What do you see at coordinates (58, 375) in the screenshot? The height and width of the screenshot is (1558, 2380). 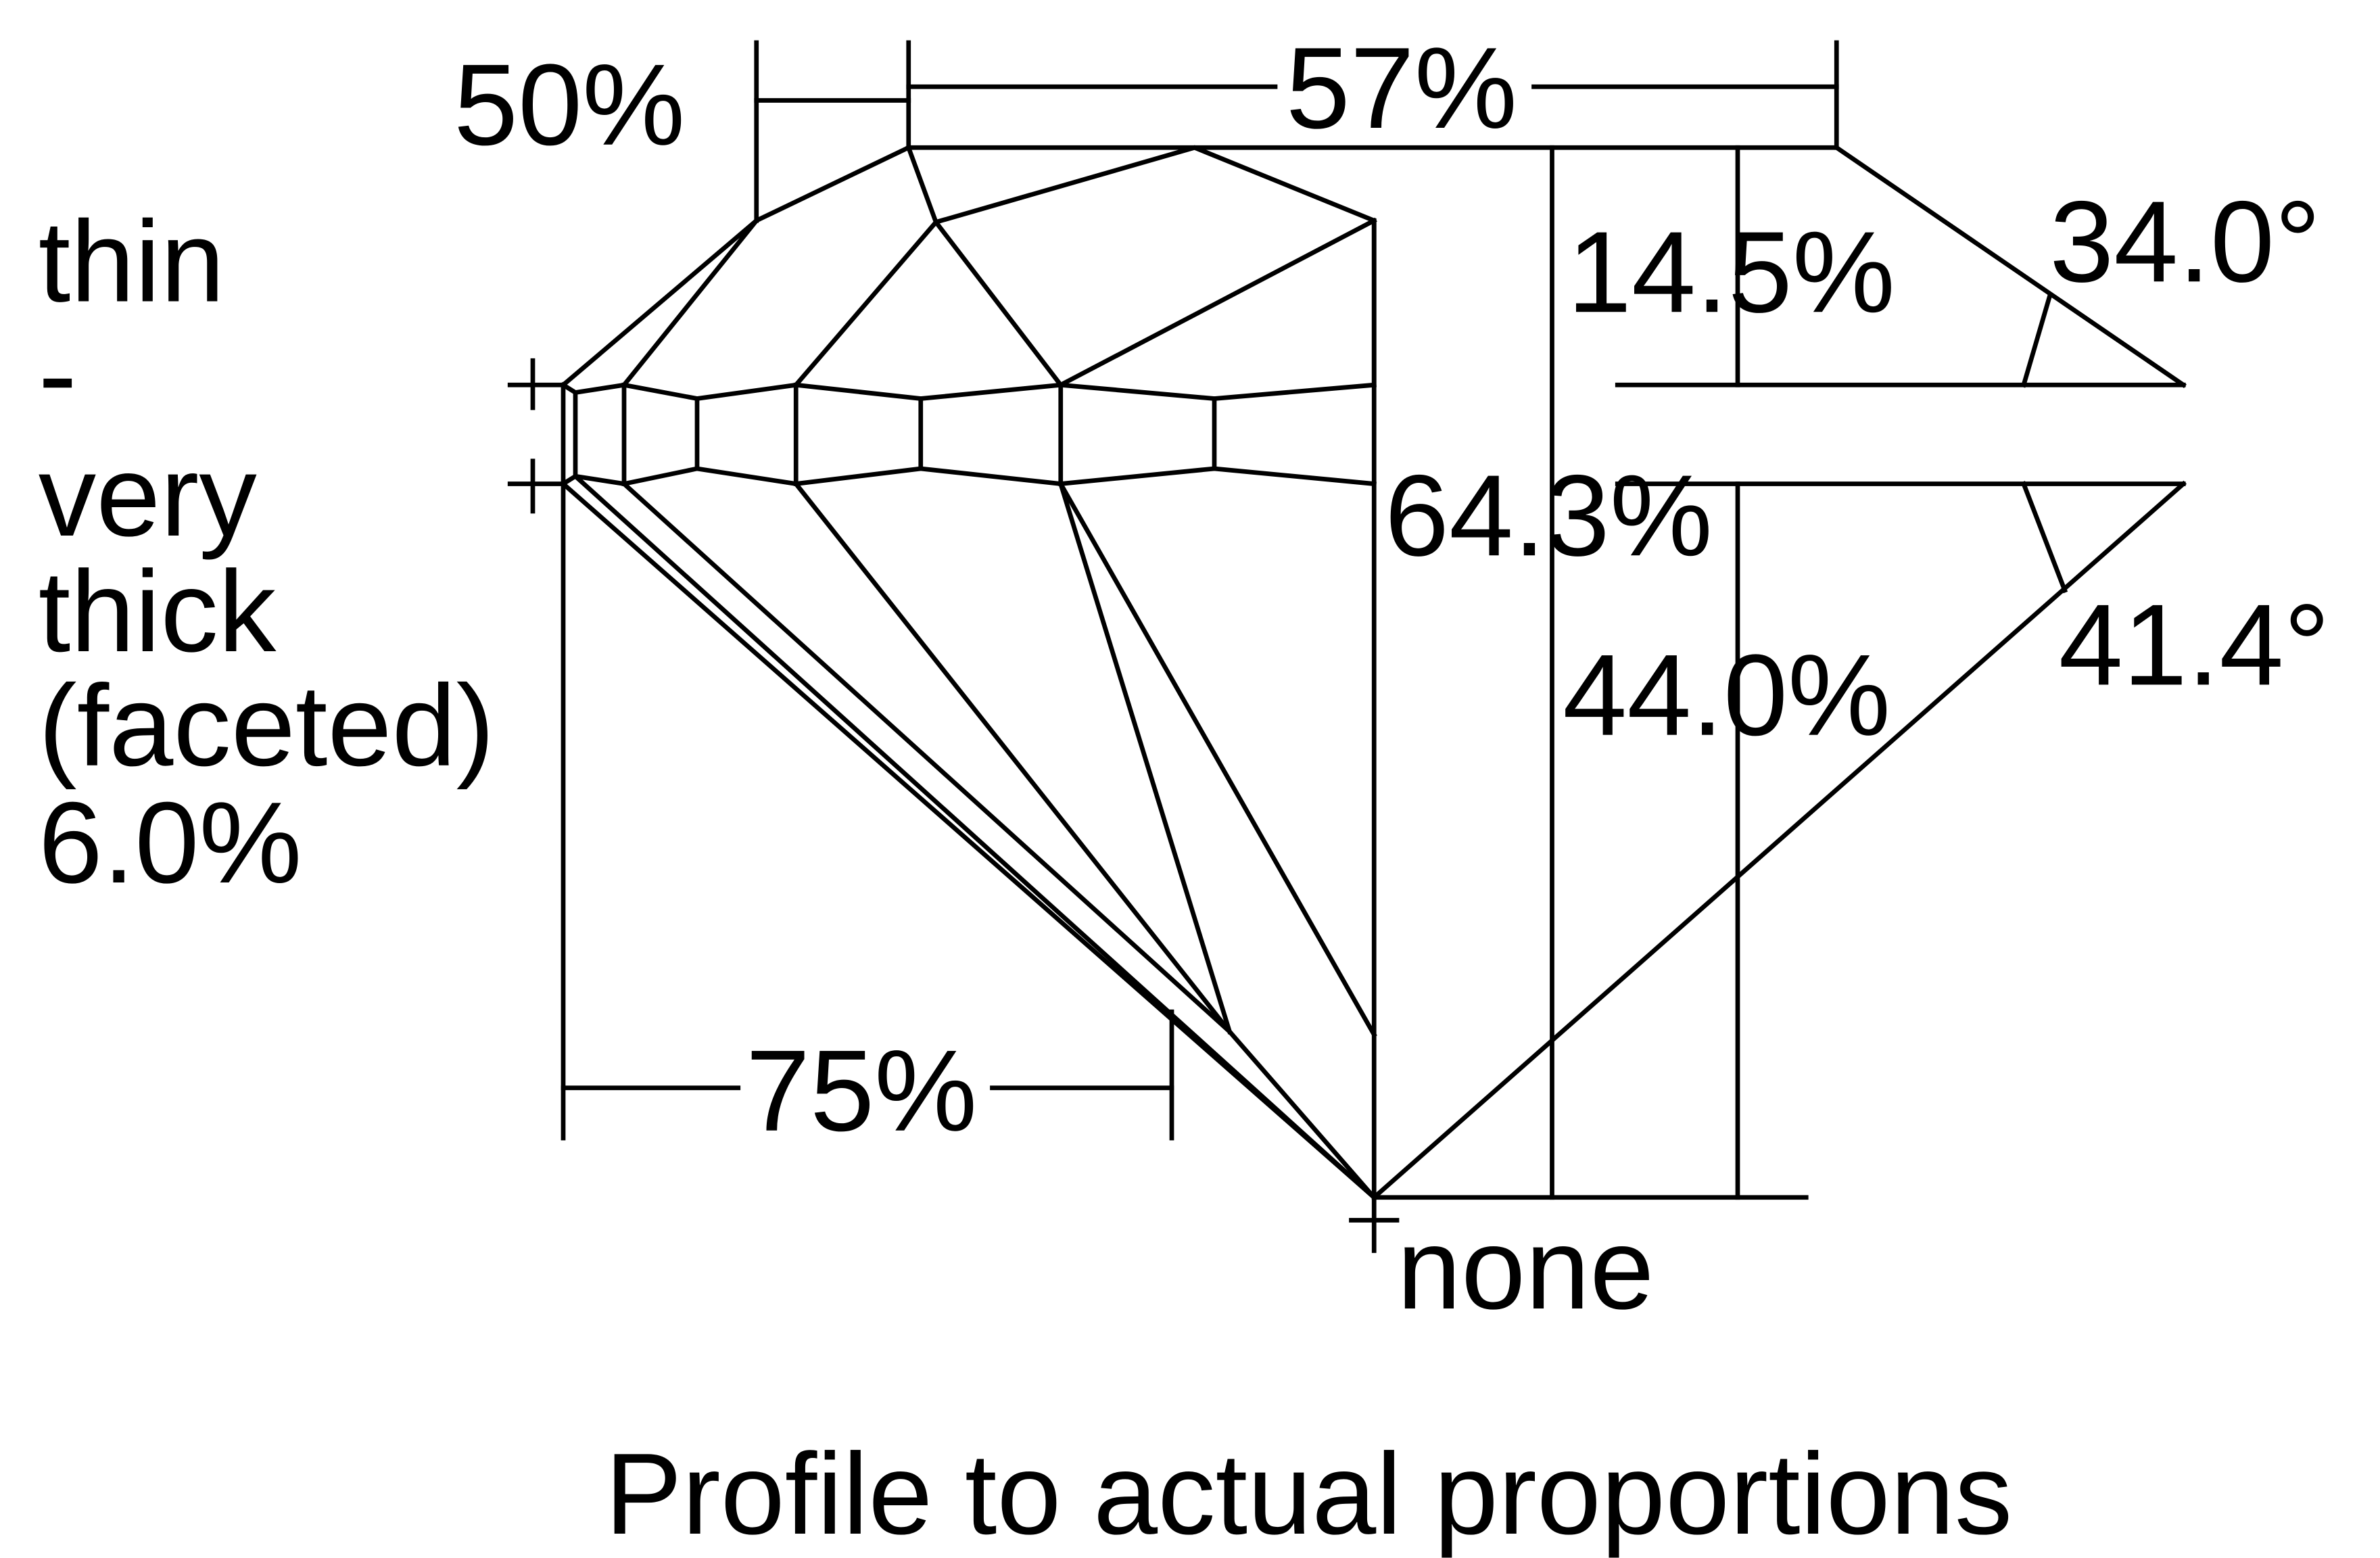 I see `girdle-label: -` at bounding box center [58, 375].